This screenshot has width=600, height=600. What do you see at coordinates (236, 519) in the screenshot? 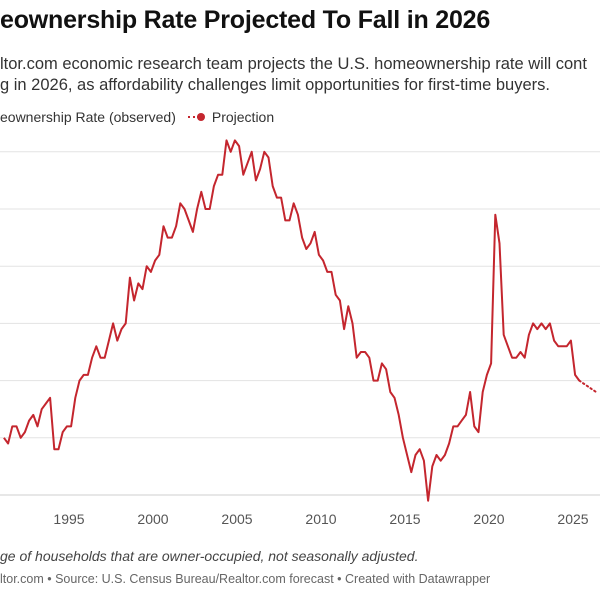
I see `x-tick-label: 2005` at bounding box center [236, 519].